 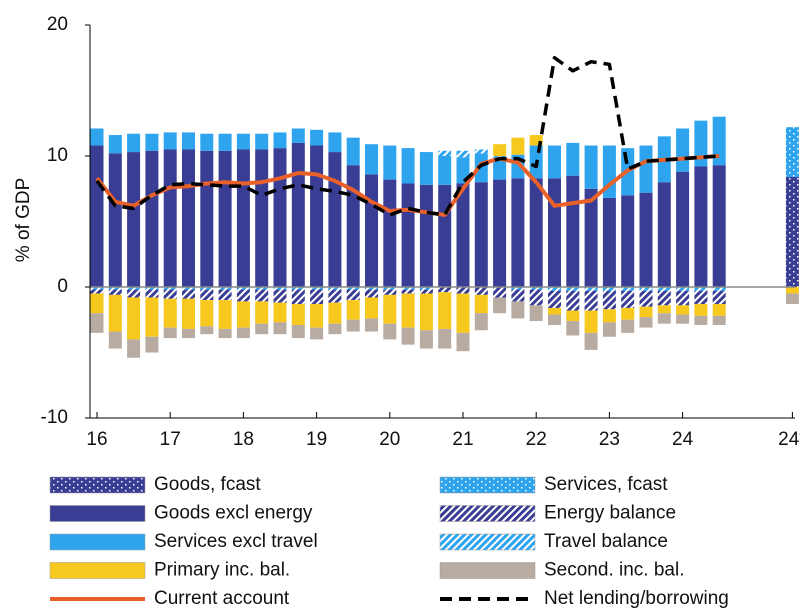 What do you see at coordinates (57, 155) in the screenshot?
I see `y-tick-label: 10` at bounding box center [57, 155].